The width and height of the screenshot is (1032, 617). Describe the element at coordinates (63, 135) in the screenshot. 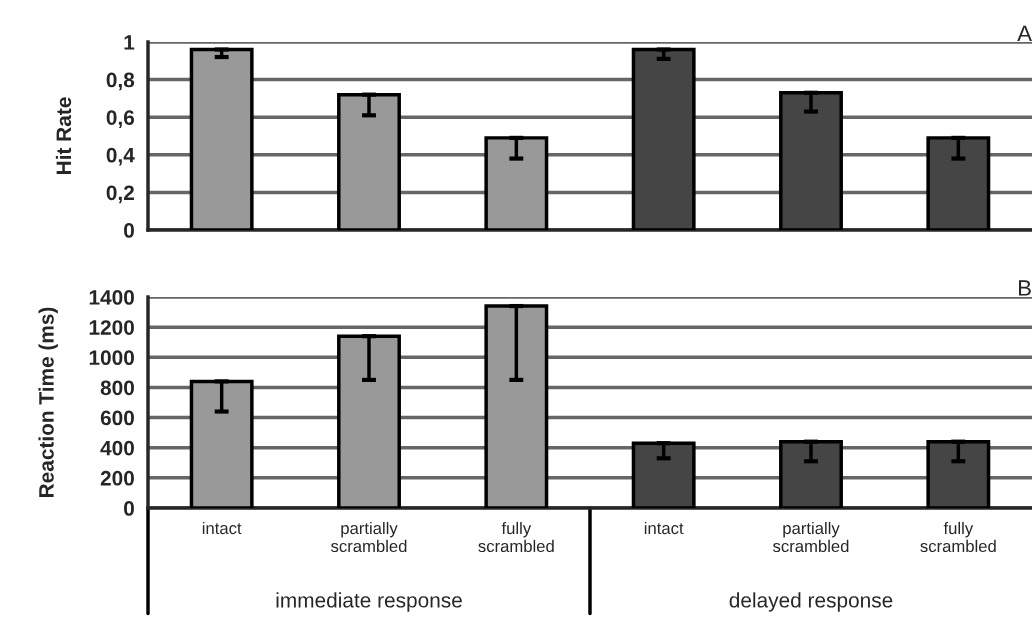

I see `y-axis-title: Hit Rate` at that location.